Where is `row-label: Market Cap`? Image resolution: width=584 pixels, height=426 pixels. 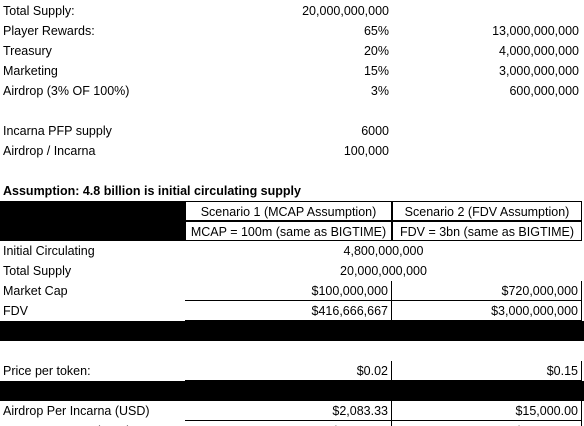 row-label: Market Cap is located at coordinates (35, 291).